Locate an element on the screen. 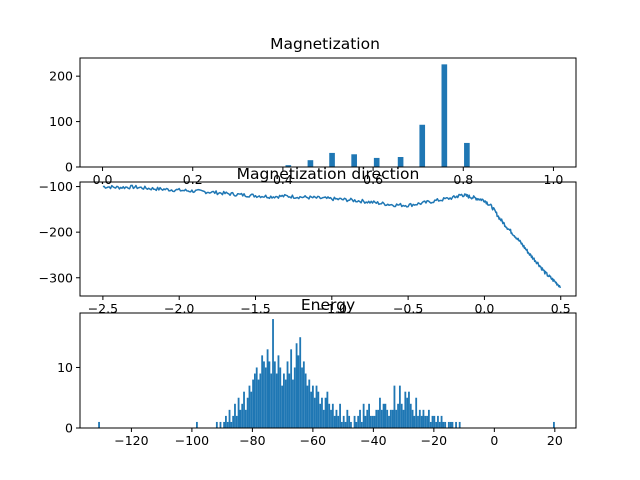  x-tick-label: −1.0 is located at coordinates (332, 308).